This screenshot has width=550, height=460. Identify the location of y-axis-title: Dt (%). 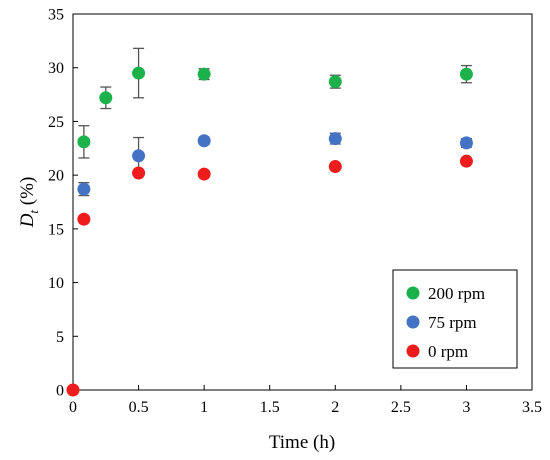
(29, 203).